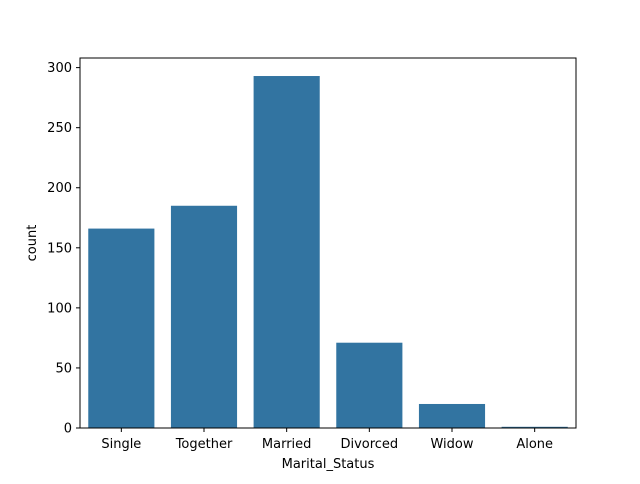 The width and height of the screenshot is (640, 484). I want to click on x-tick-label: Alone, so click(534, 444).